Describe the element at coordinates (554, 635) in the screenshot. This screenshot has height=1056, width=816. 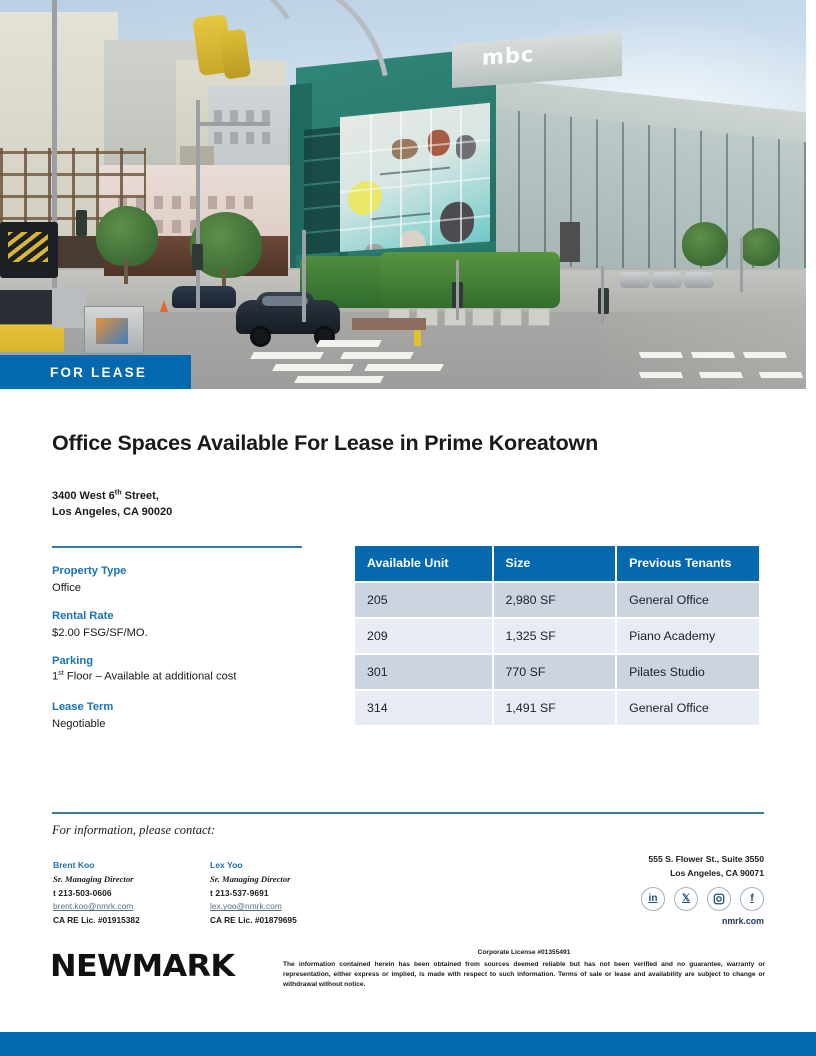
I see `cell-size: 1,325 SF` at that location.